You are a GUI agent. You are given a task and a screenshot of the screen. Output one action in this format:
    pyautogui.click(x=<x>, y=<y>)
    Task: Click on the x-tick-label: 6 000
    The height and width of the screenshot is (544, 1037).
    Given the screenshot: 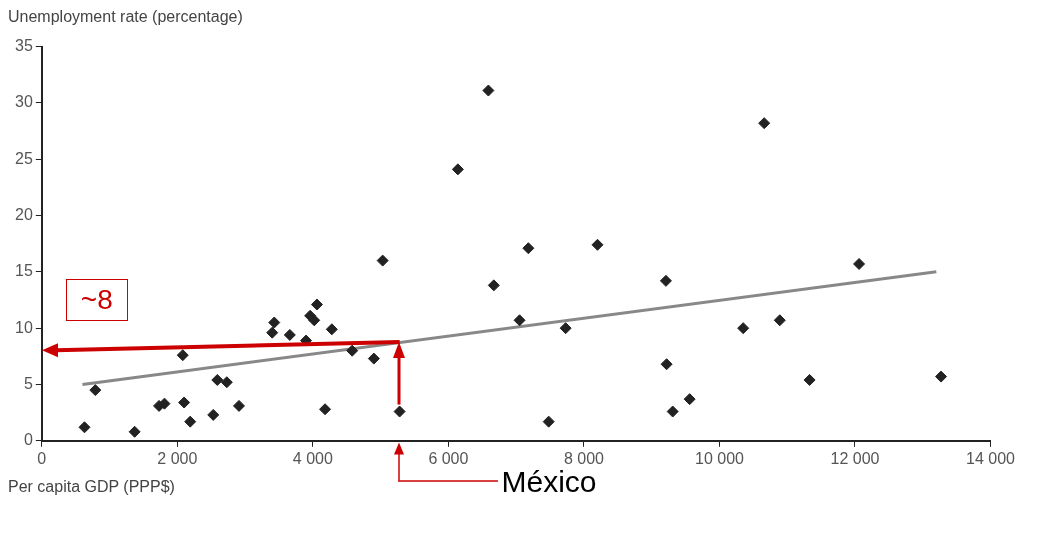 What is the action you would take?
    pyautogui.click(x=448, y=458)
    